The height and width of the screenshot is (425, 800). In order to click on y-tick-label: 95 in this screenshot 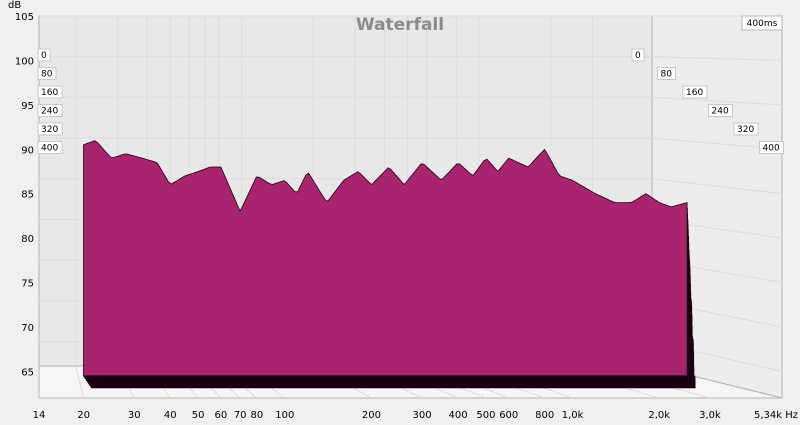, I will do `click(27, 106)`.